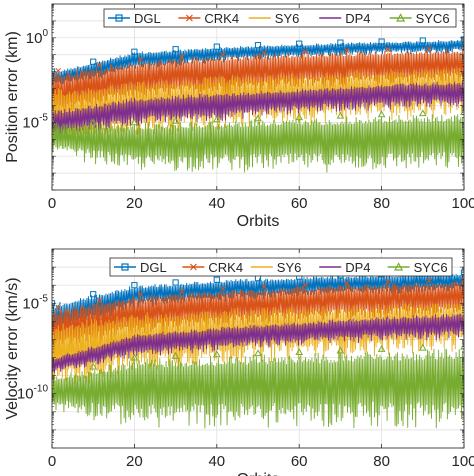 Image resolution: width=474 pixels, height=476 pixels. I want to click on series-line-dgl, so click(258, 63).